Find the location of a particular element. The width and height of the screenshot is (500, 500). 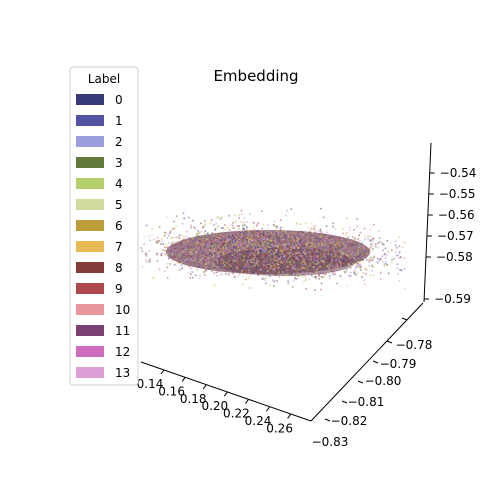

z-tick-label: −0.54 is located at coordinates (458, 173).